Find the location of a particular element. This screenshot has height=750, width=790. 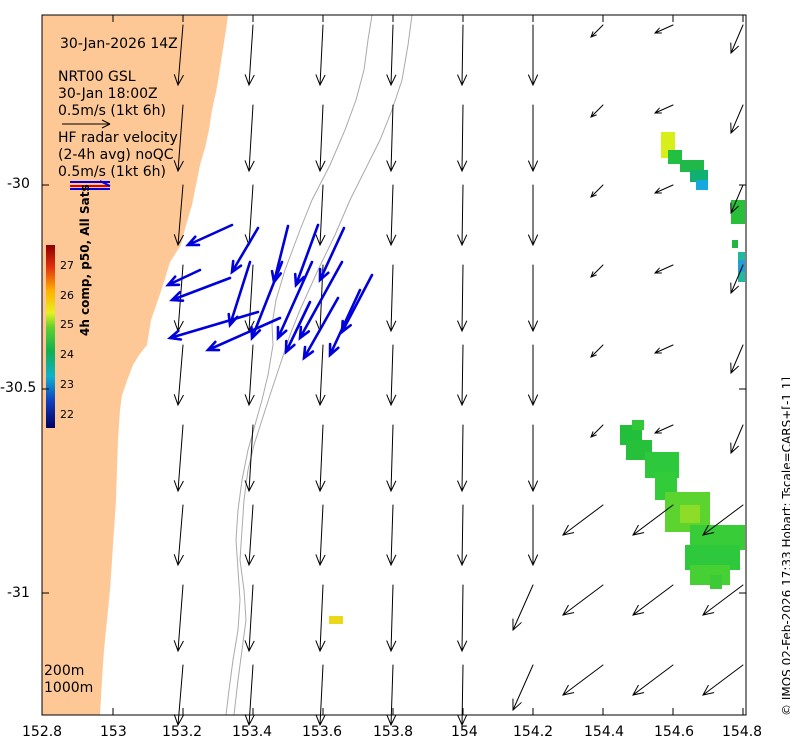

x-tick-154-6: 154.6 is located at coordinates (674, 732).